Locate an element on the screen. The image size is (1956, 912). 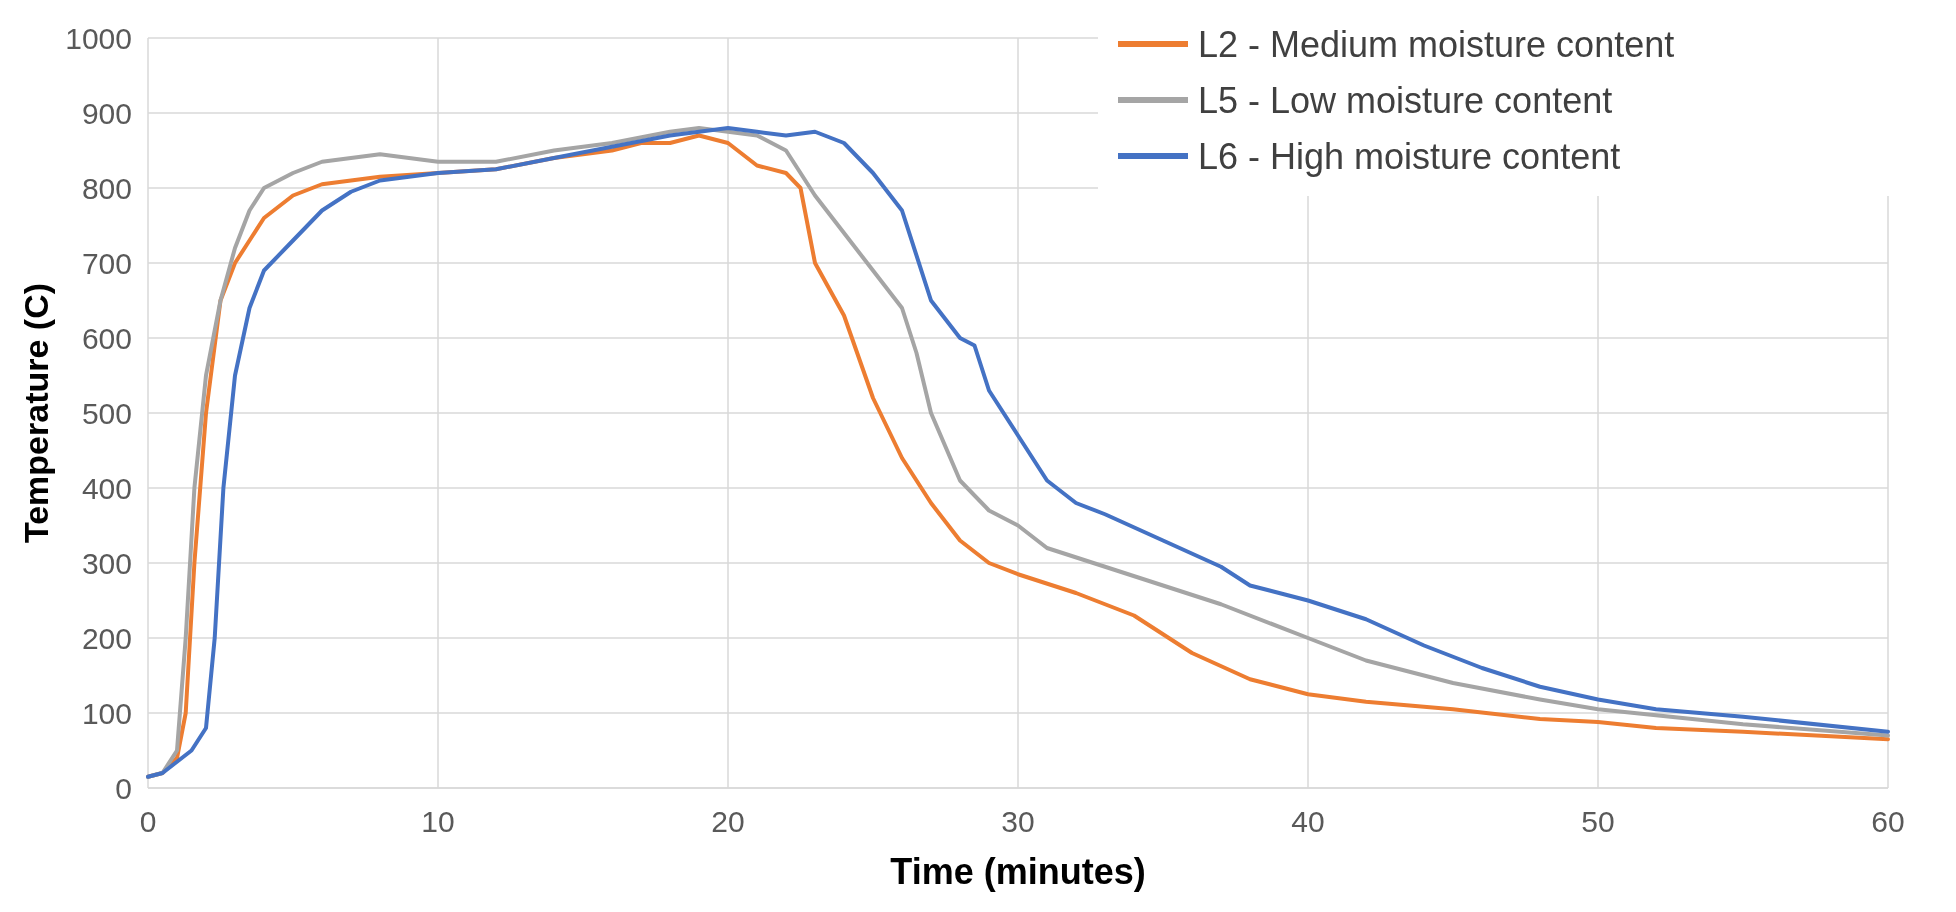
x-tick-label: 60 is located at coordinates (1888, 821).